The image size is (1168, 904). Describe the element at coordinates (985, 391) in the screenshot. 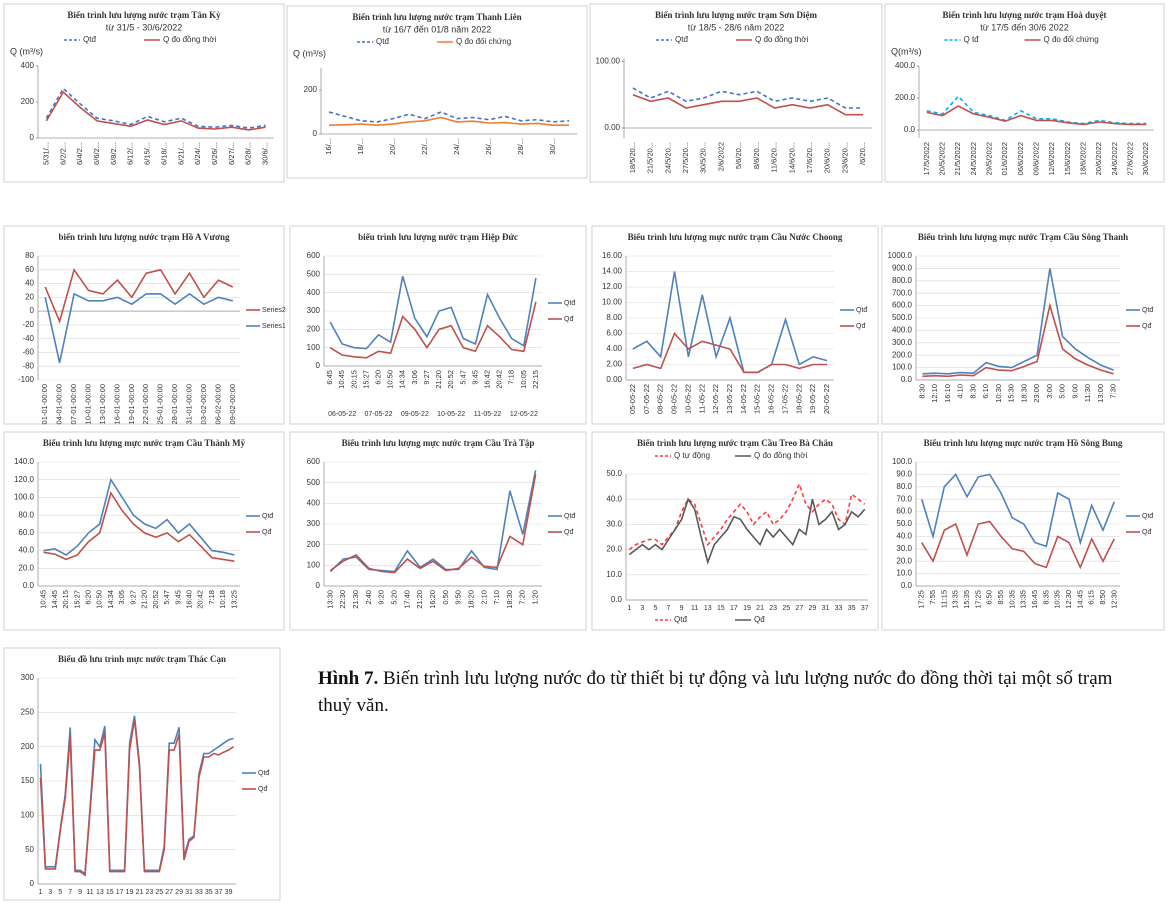

I see `x-tick-label: 6:10` at that location.